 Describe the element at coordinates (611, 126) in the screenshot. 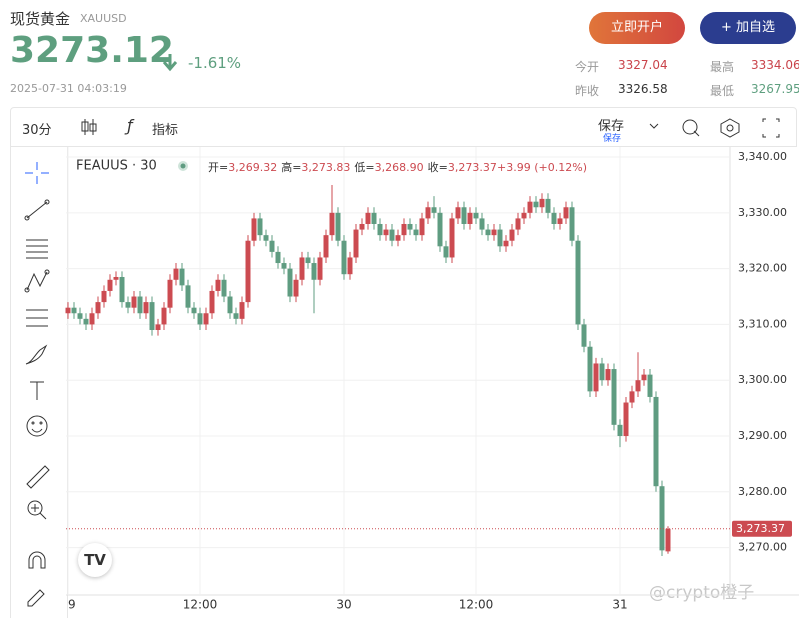

I see `save: 保存` at that location.